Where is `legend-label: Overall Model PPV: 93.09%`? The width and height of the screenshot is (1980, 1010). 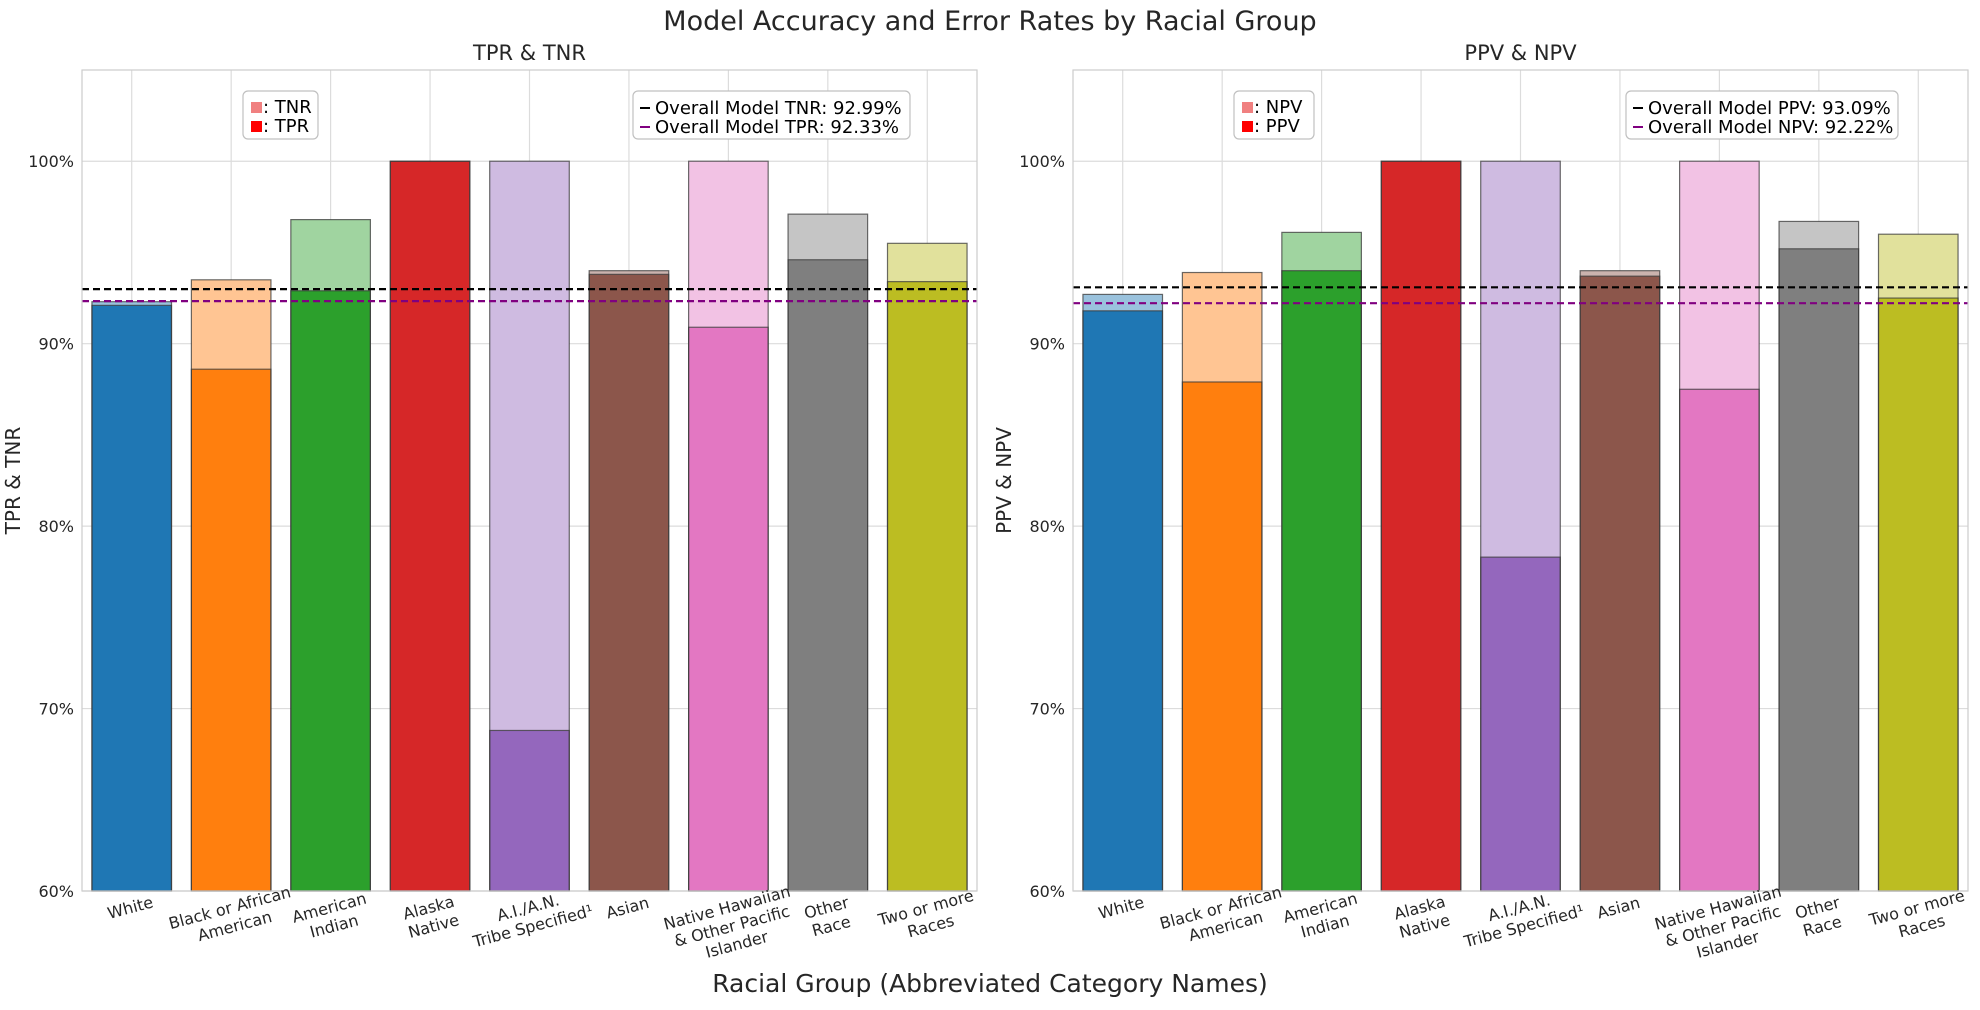 legend-label: Overall Model PPV: 93.09% is located at coordinates (1769, 108).